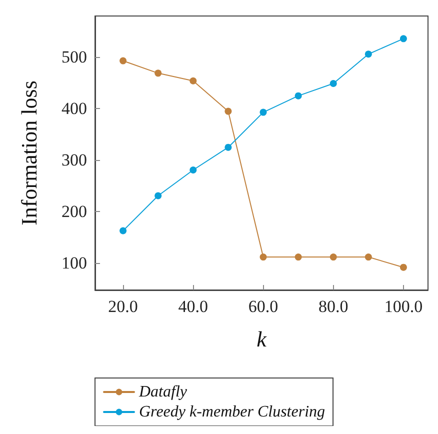 The height and width of the screenshot is (434, 438). I want to click on y-tick-label: 400, so click(74, 108).